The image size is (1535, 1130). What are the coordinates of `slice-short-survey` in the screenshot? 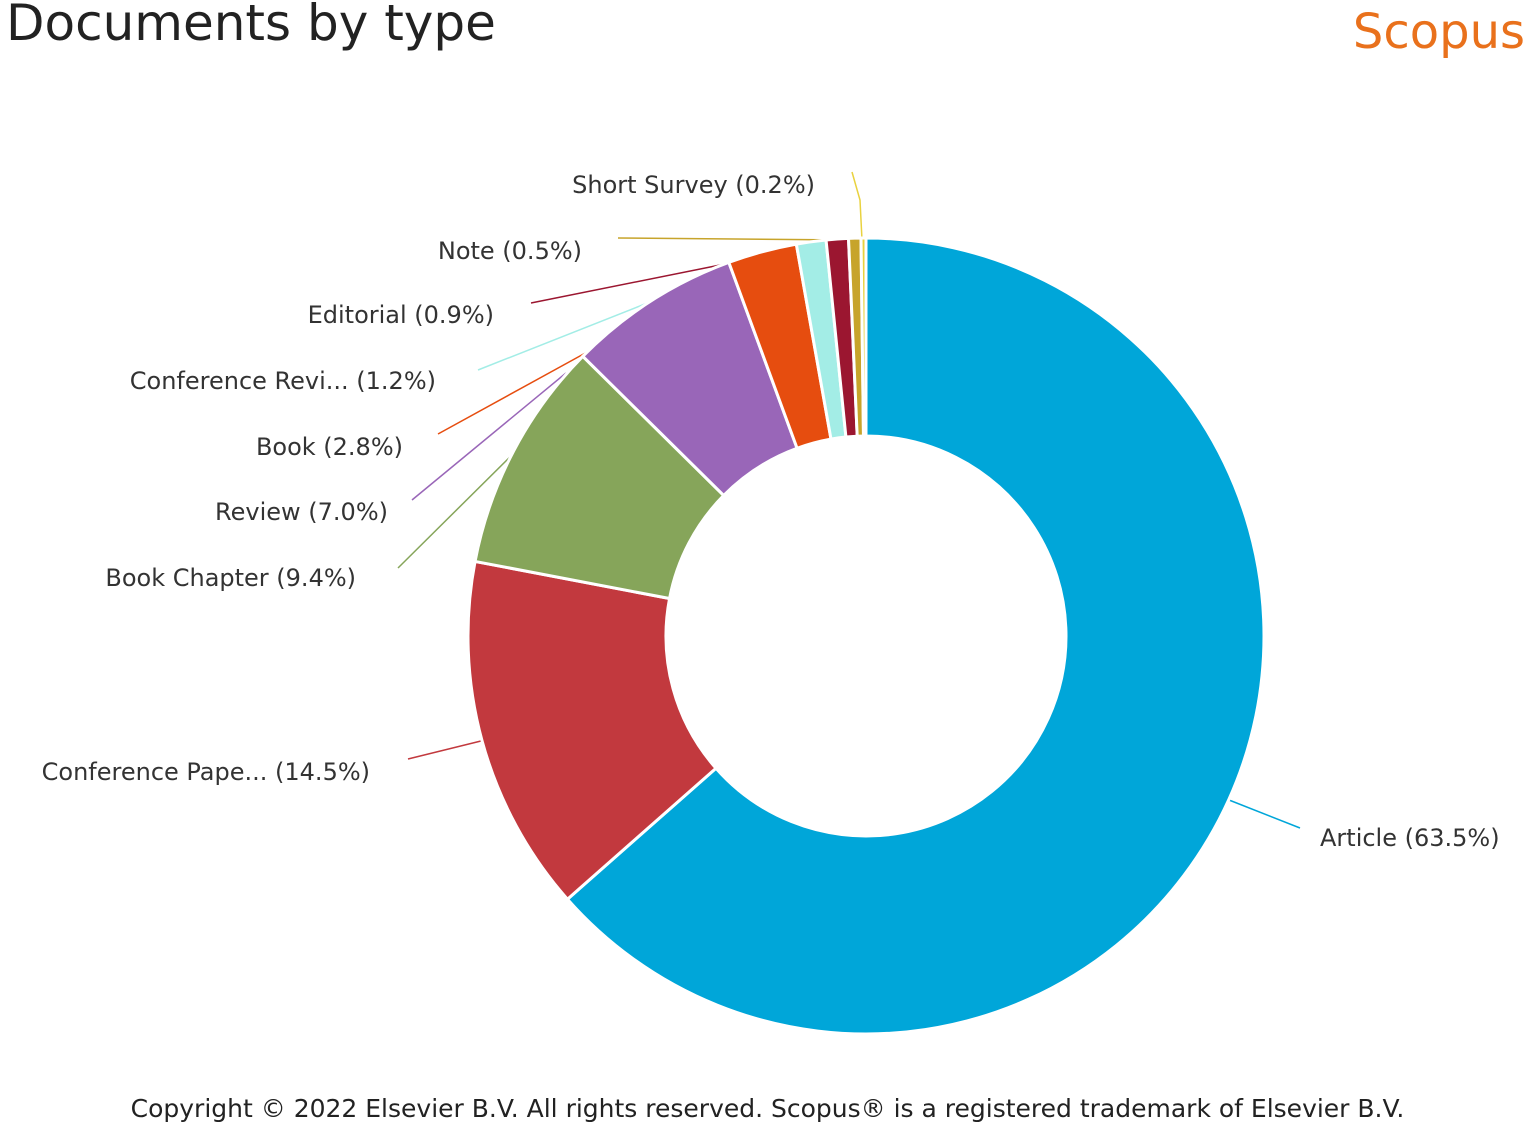 It's located at (863, 337).